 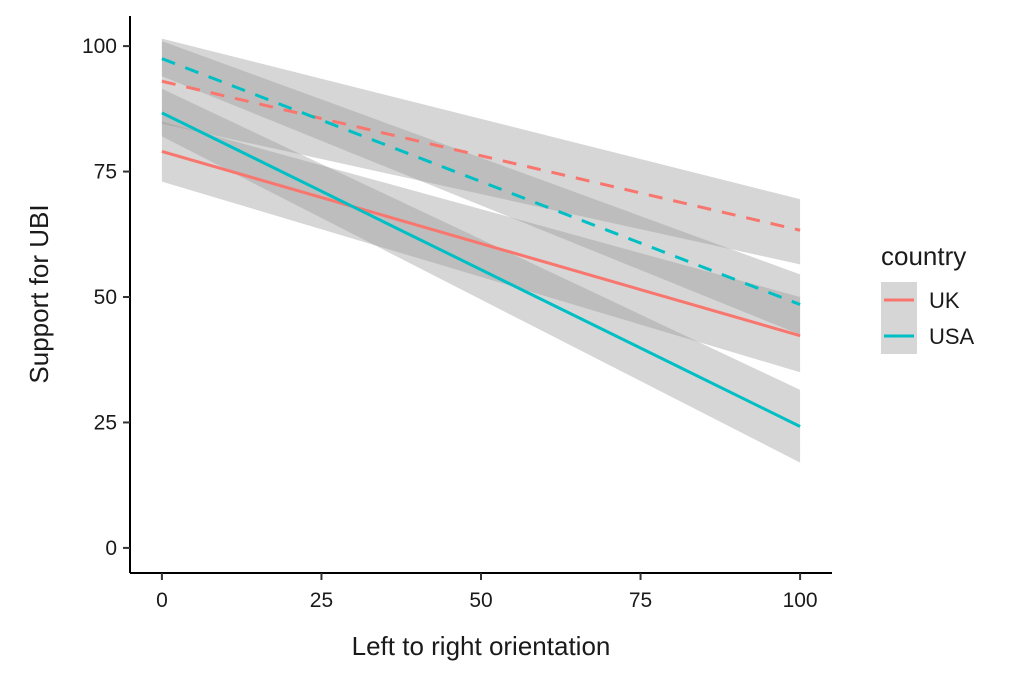 I want to click on y-axis-title: Support for UBI, so click(x=39, y=293).